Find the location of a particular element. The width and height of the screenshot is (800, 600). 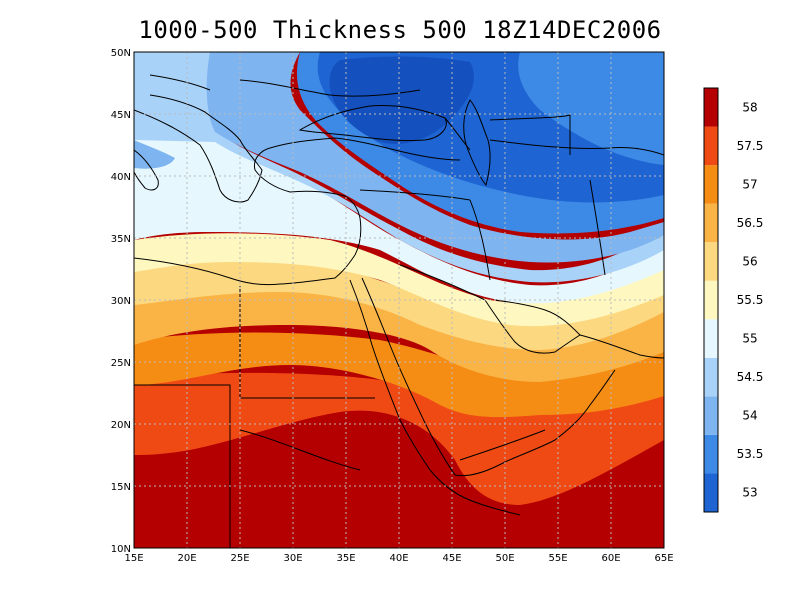

border-turkey-syria is located at coordinates (415, 195).